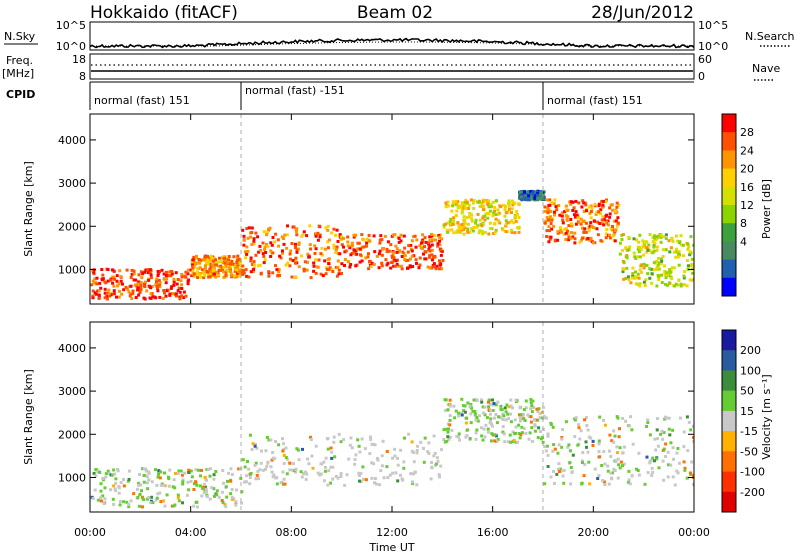 This screenshot has height=554, width=800. I want to click on colorbar-tick-label: 20, so click(747, 169).